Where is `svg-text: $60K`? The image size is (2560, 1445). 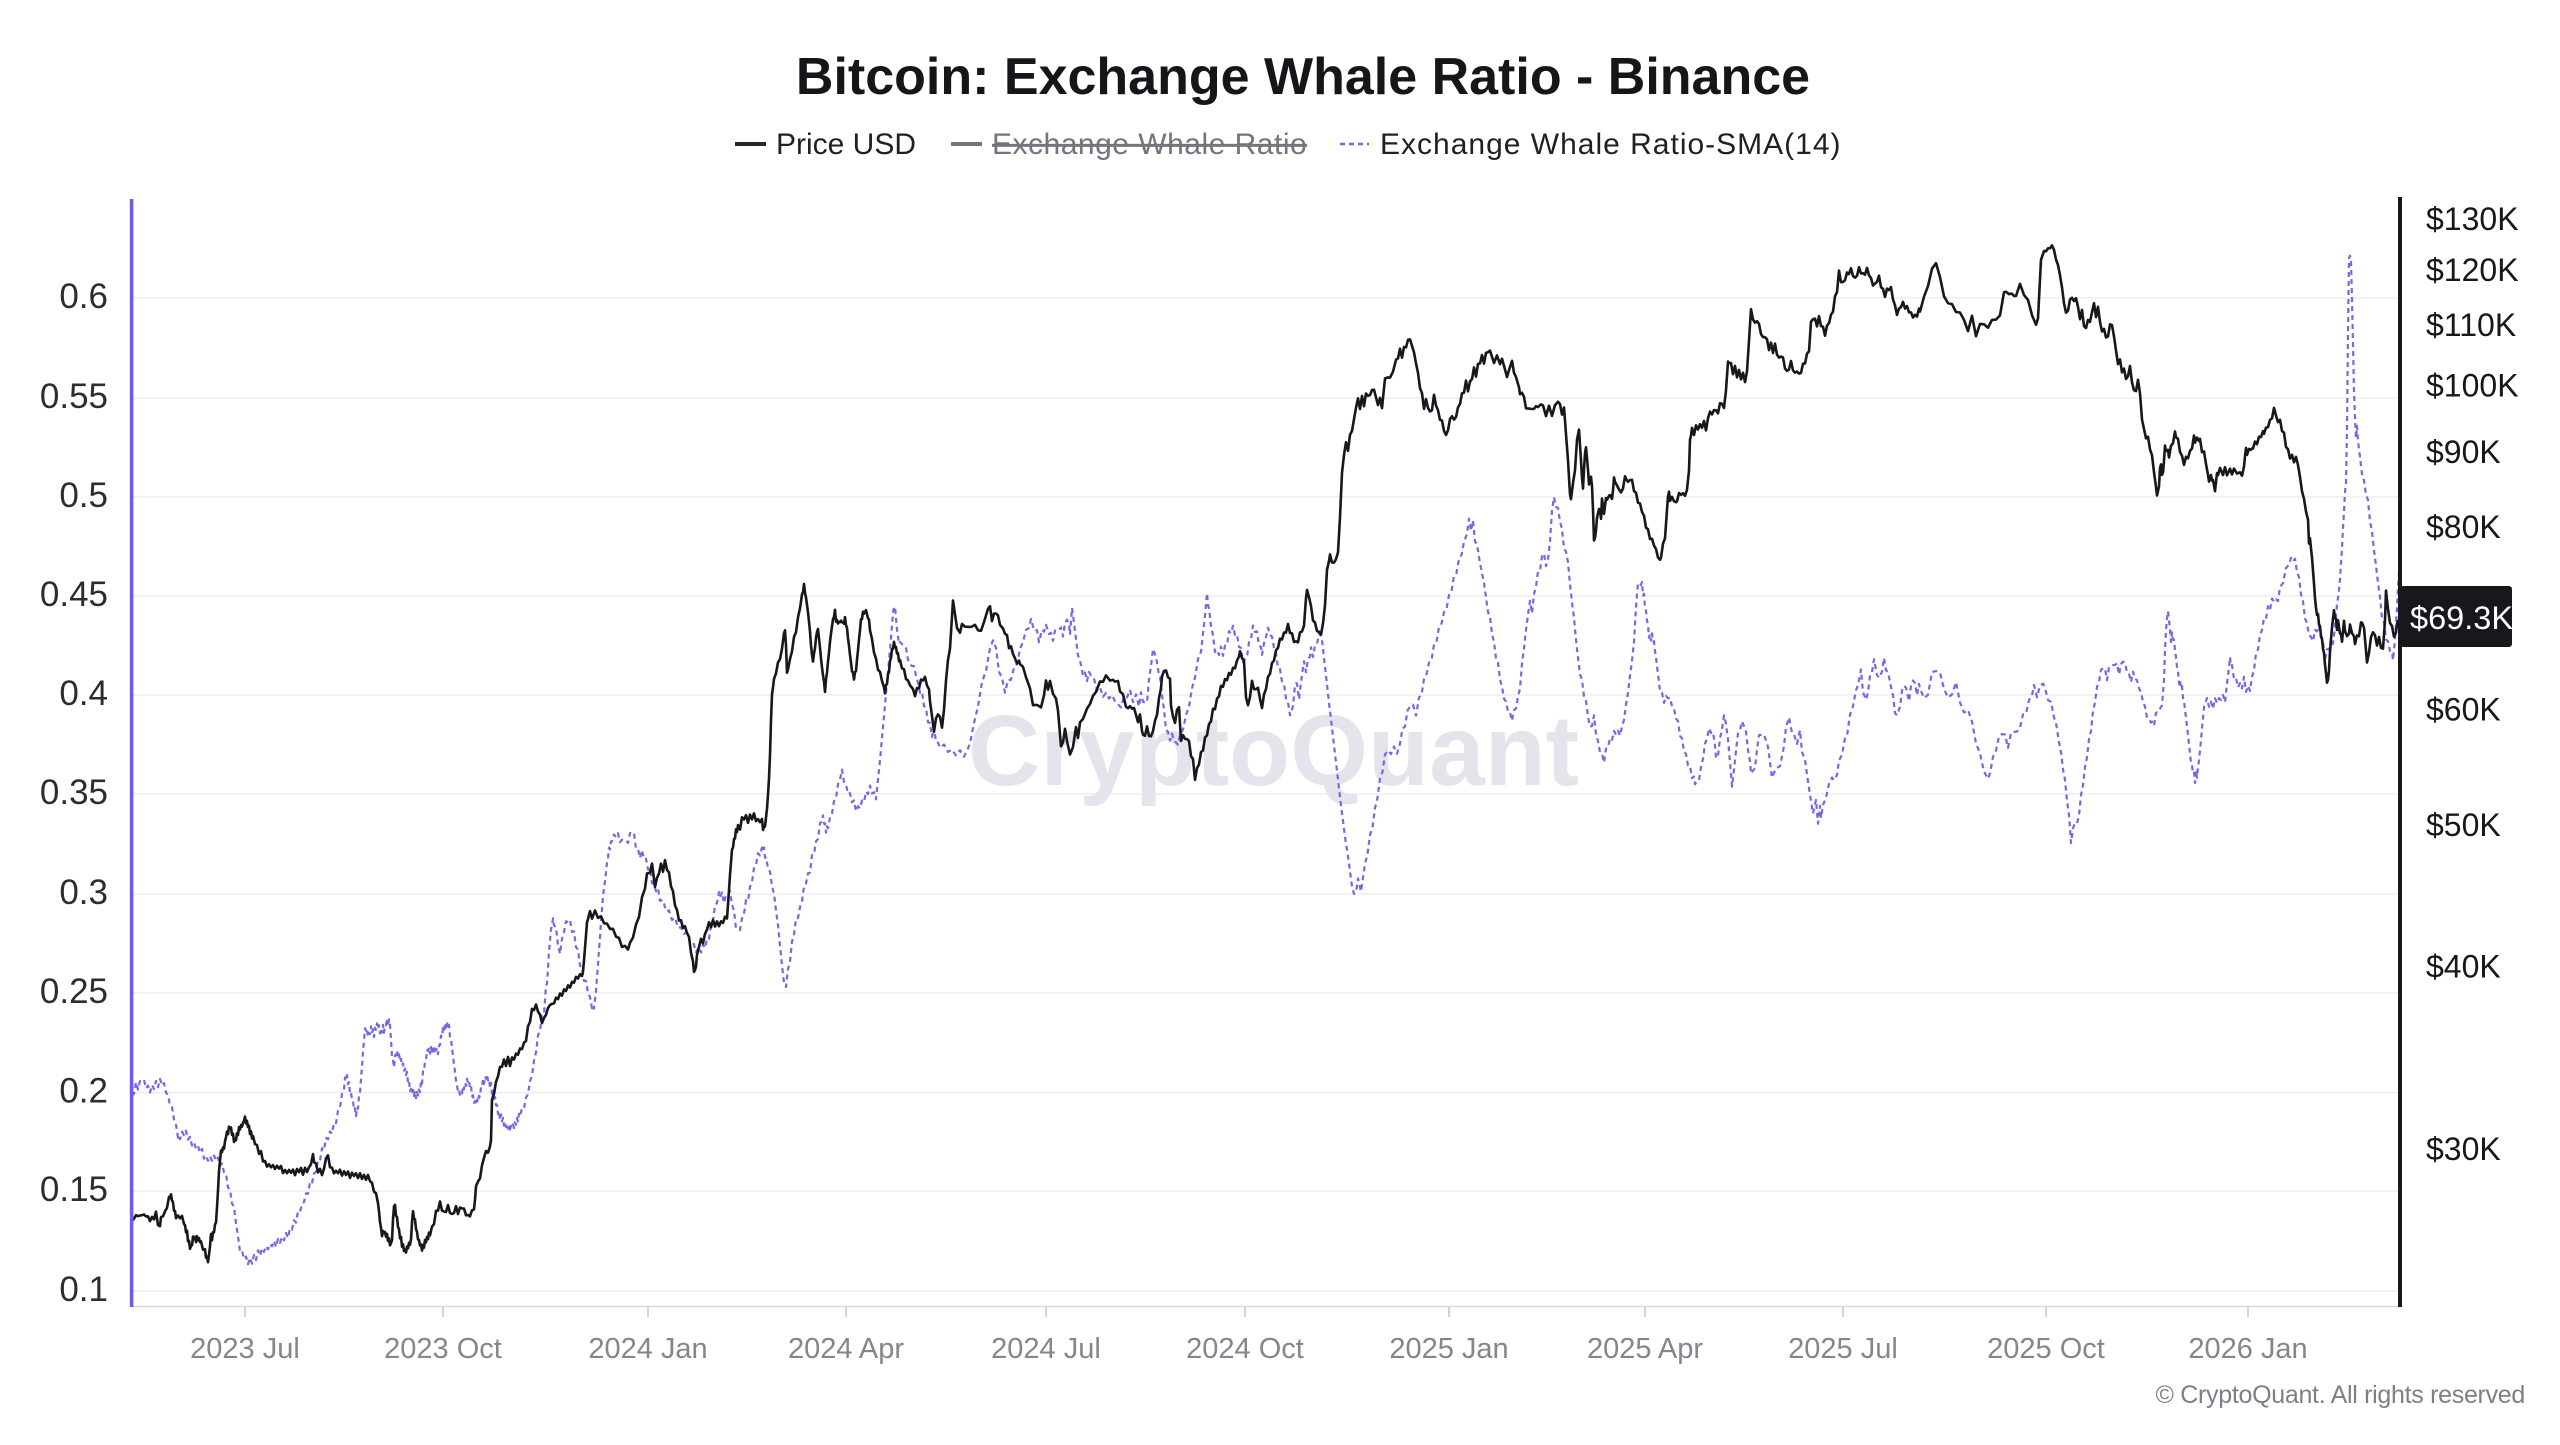
svg-text: $60K is located at coordinates (2463, 709).